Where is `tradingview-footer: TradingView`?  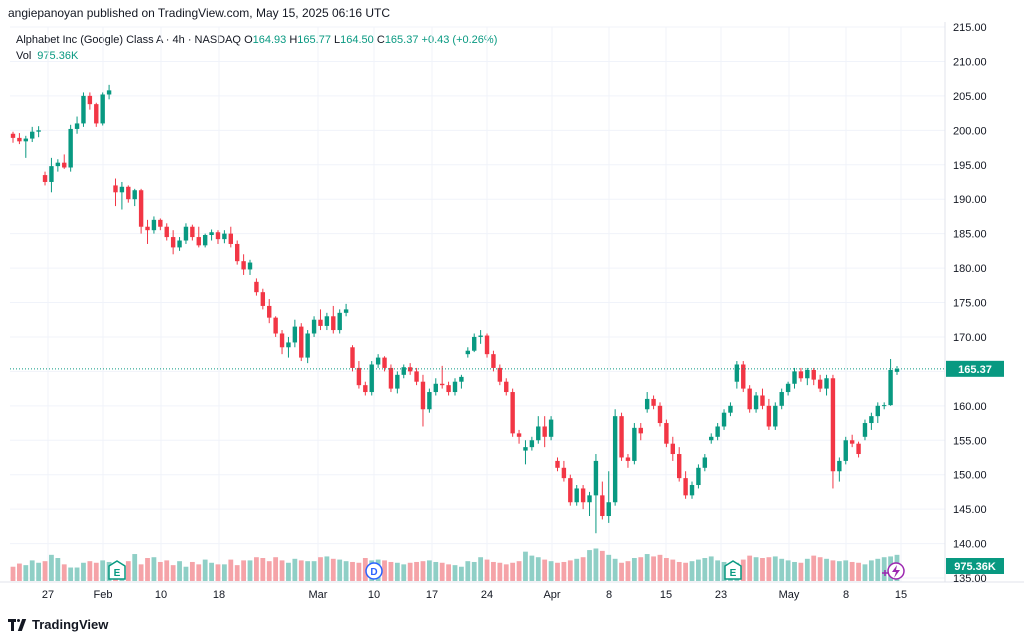
tradingview-footer: TradingView is located at coordinates (58, 624).